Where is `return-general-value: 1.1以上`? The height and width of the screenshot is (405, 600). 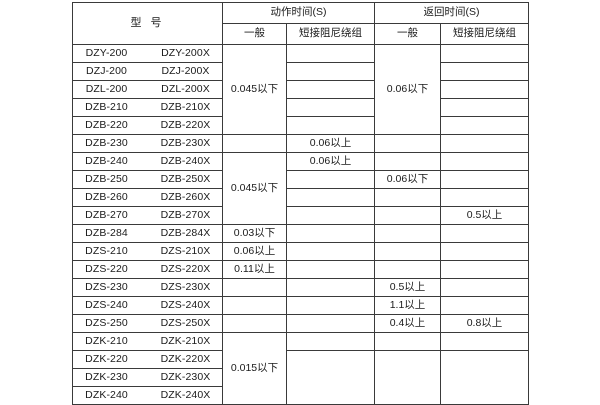 return-general-value: 1.1以上 is located at coordinates (407, 305).